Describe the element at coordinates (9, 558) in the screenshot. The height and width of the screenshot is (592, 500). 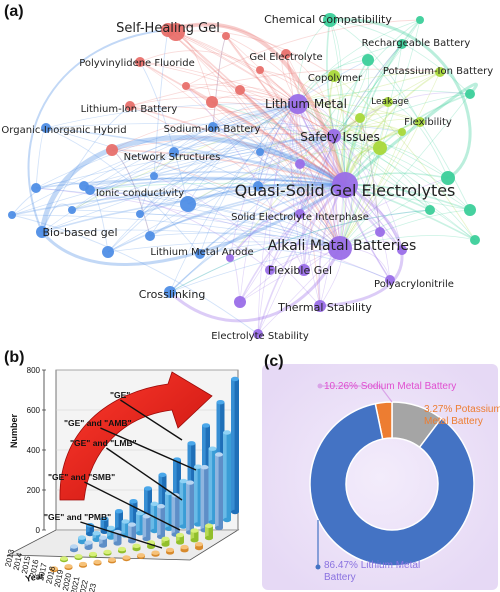
I see `x-tick-label: 2013` at that location.